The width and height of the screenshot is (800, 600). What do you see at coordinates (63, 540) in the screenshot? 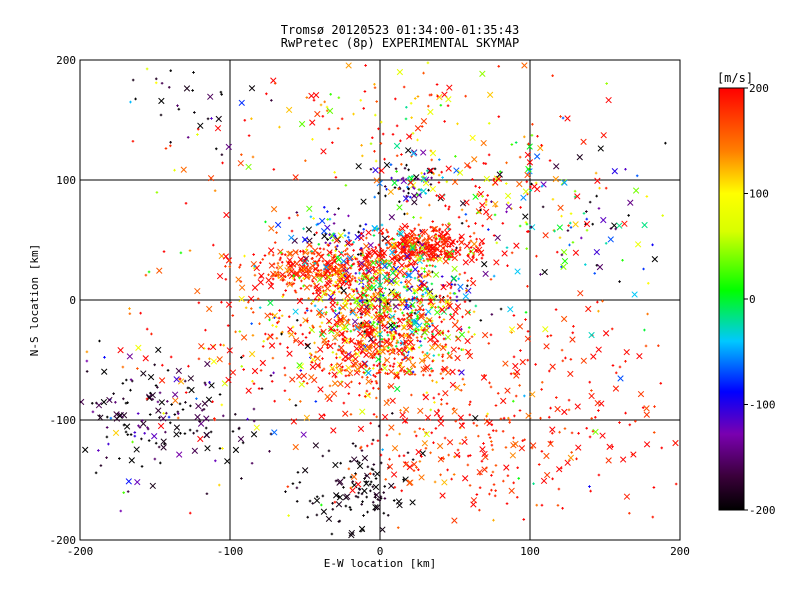
I see `y-tick-label: -200` at bounding box center [63, 540].